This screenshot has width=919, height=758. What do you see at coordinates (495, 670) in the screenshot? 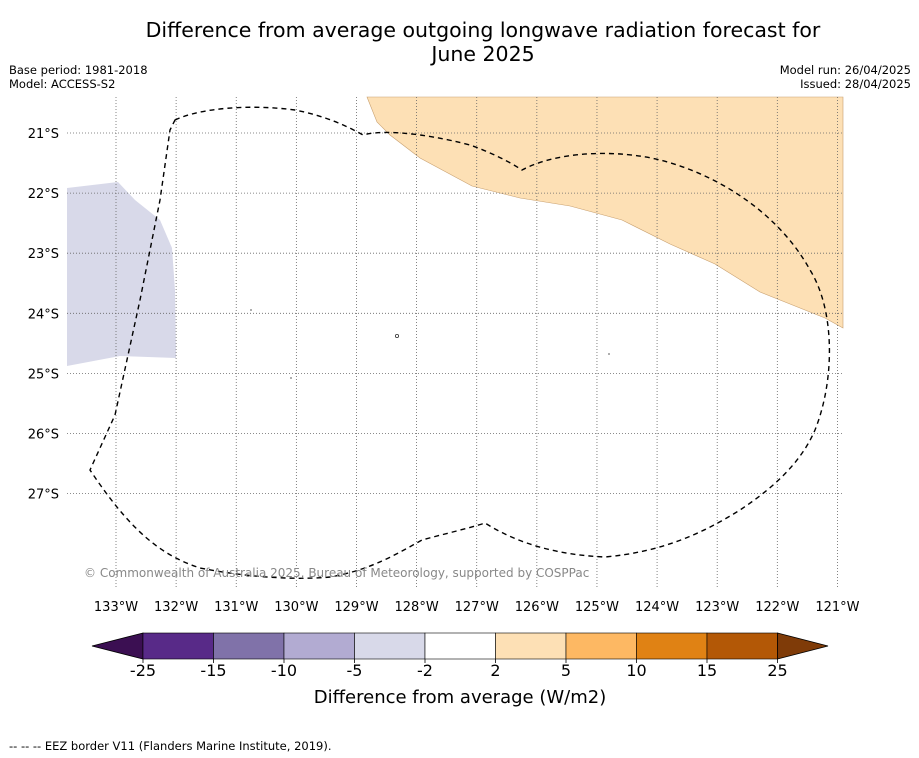
I see `colorbar-tick-label: 2` at bounding box center [495, 670].